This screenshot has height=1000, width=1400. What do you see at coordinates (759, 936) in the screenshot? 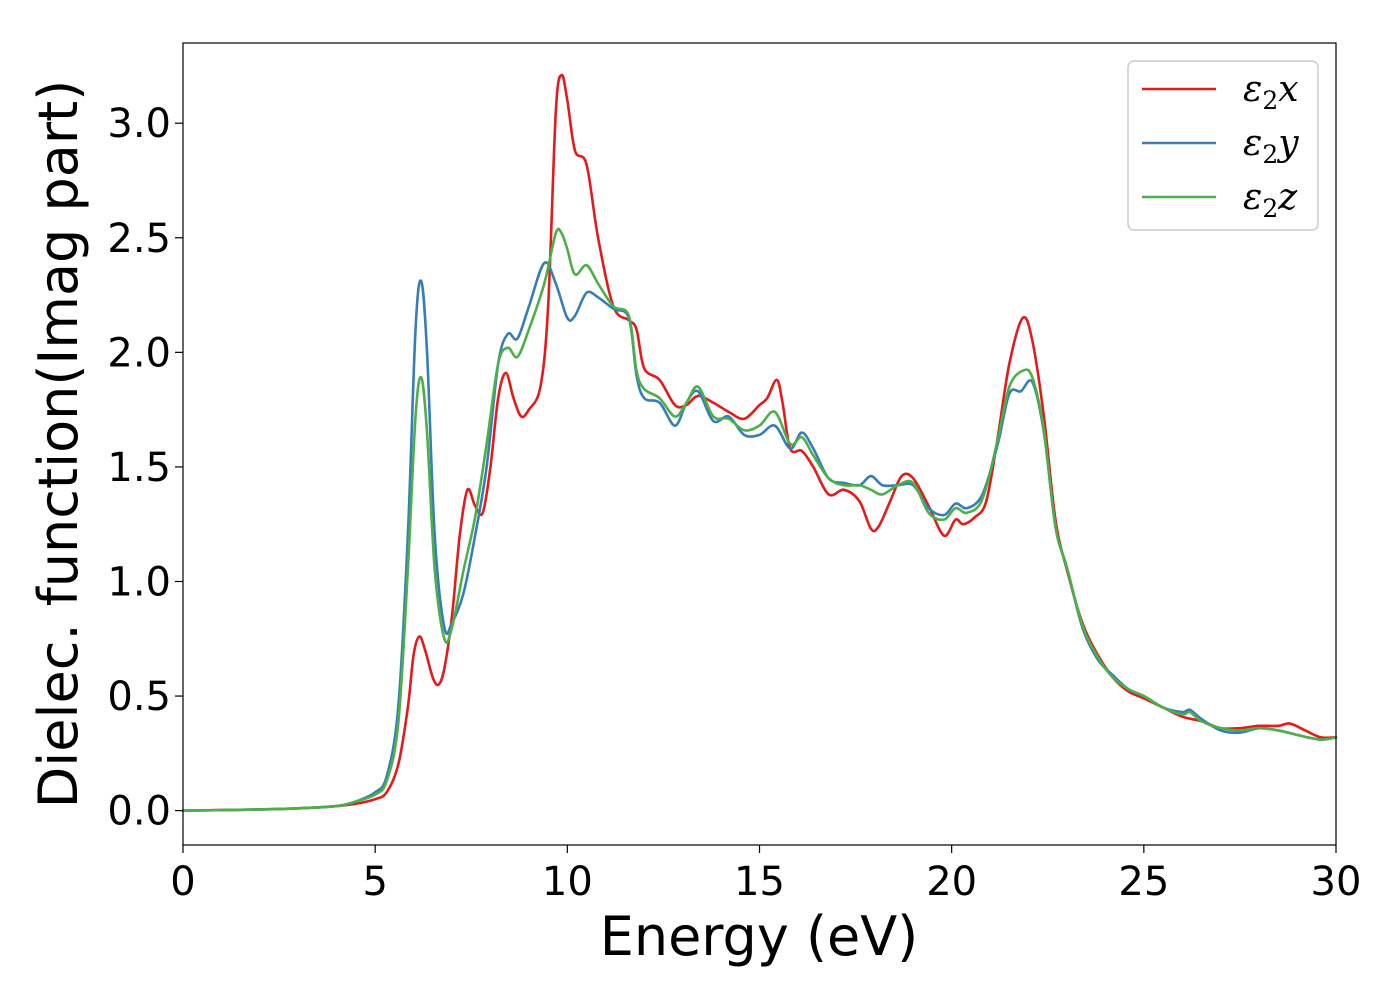
I see `x-axis-title: Energy (eV)` at bounding box center [759, 936].